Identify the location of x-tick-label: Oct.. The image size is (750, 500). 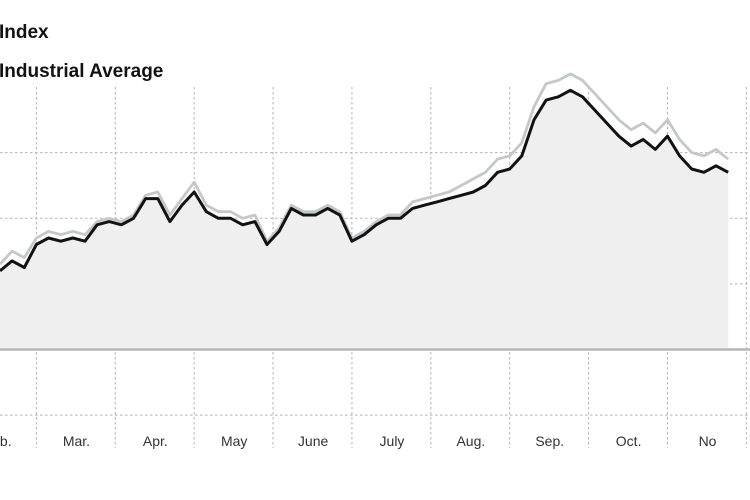
(629, 441).